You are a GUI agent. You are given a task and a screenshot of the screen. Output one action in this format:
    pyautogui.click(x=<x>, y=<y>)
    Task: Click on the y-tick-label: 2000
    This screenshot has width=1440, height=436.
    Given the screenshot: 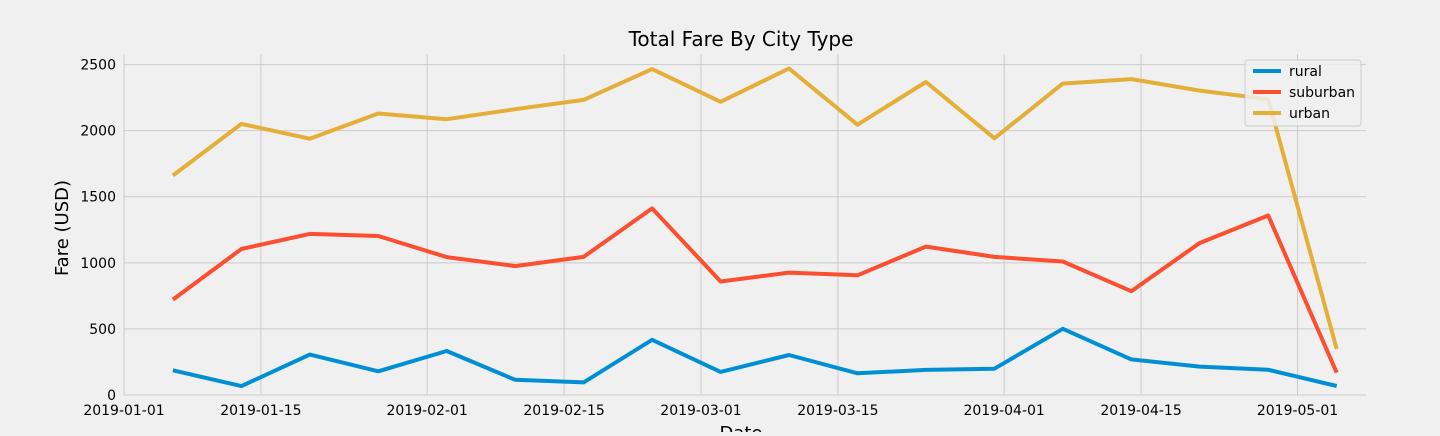 What is the action you would take?
    pyautogui.click(x=98, y=132)
    